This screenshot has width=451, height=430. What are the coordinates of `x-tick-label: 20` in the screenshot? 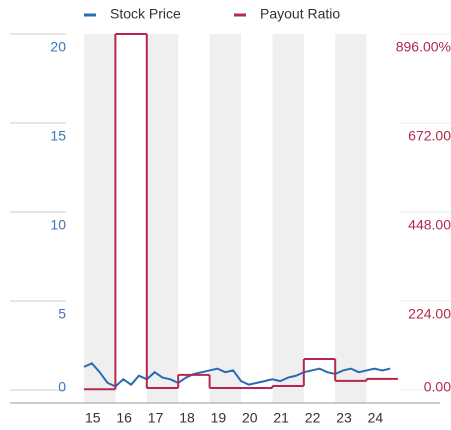 It's located at (250, 418).